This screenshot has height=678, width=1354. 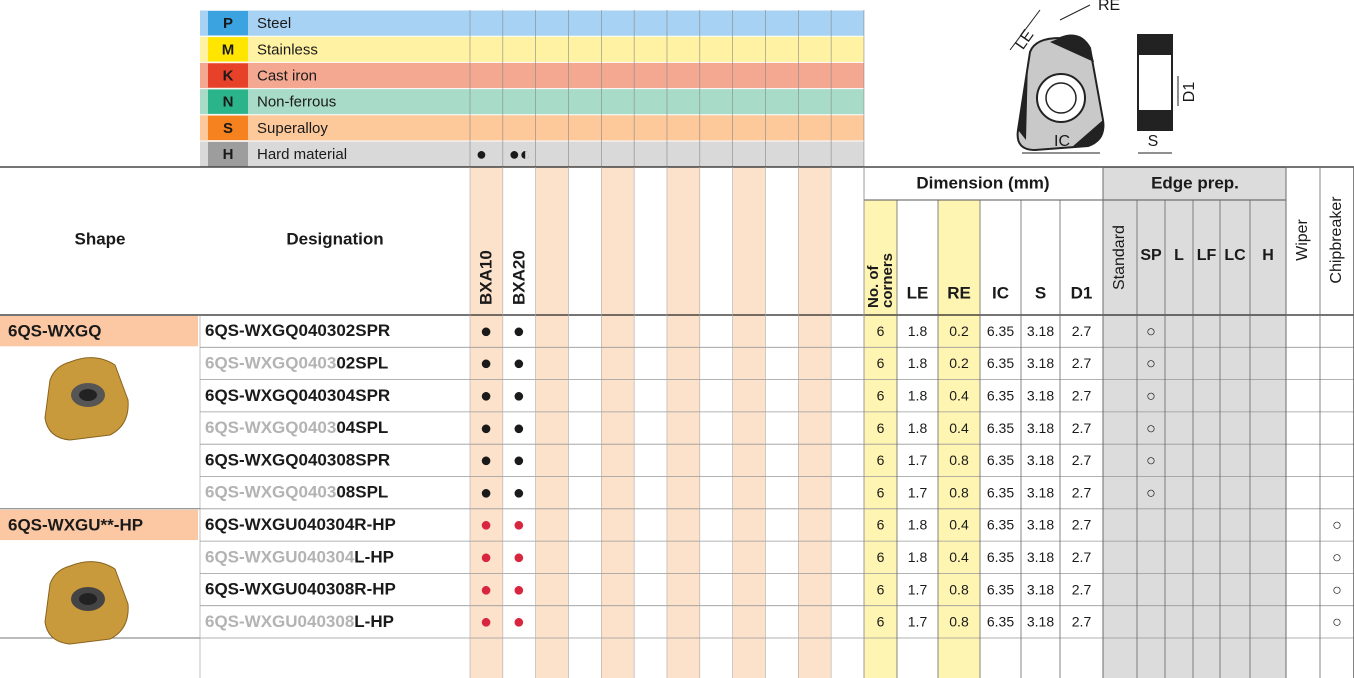 I want to click on header-dim: S, so click(x=1040, y=292).